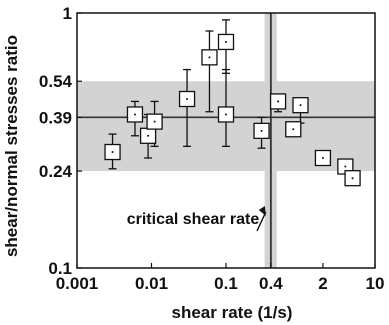  I want to click on x-tick-label: 2, so click(322, 283).